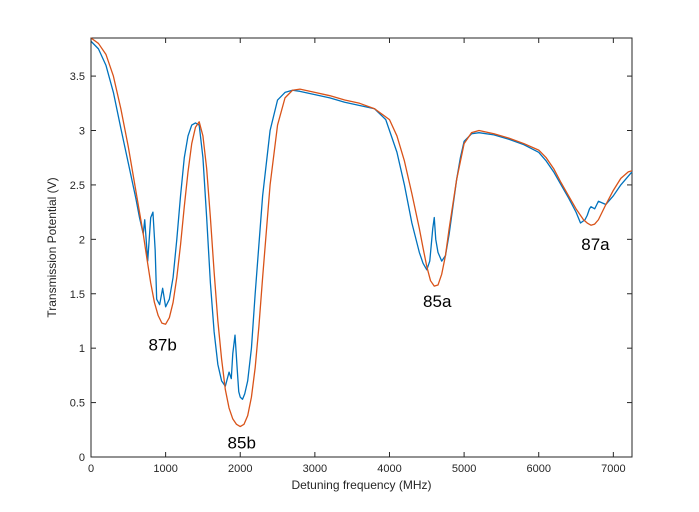  Describe the element at coordinates (389, 469) in the screenshot. I see `x-tick-label: 4000` at that location.